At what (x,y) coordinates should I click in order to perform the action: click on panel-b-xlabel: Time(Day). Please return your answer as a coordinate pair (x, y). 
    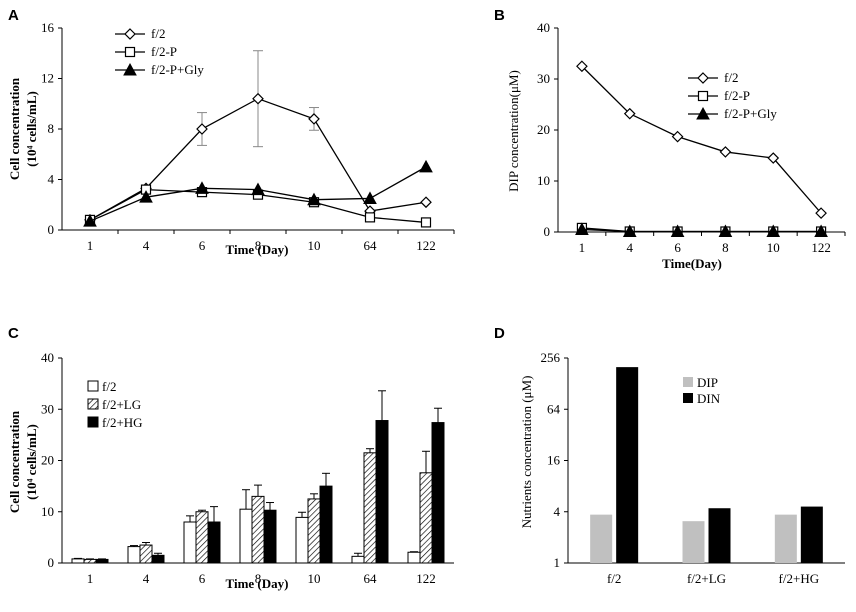
    Looking at the image, I should click on (692, 263).